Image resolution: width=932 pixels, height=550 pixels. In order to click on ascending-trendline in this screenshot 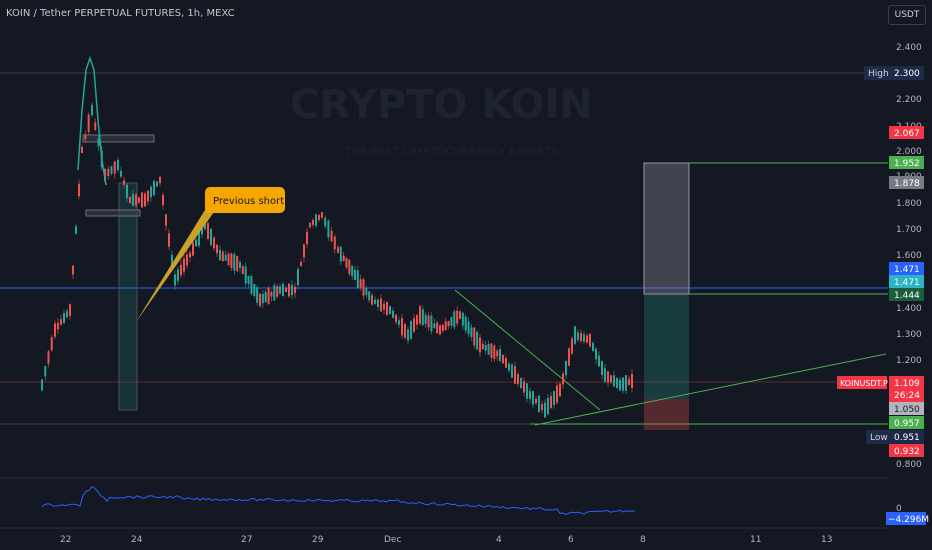, I will do `click(710, 389)`.